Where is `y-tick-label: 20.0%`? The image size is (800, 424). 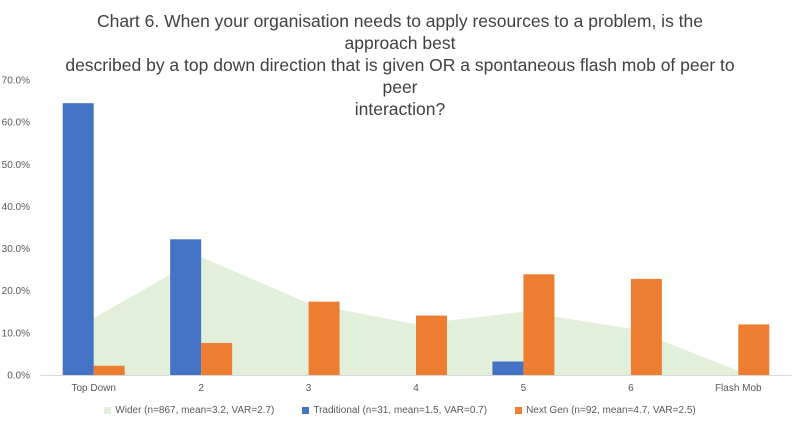 y-tick-label: 20.0% is located at coordinates (16, 291).